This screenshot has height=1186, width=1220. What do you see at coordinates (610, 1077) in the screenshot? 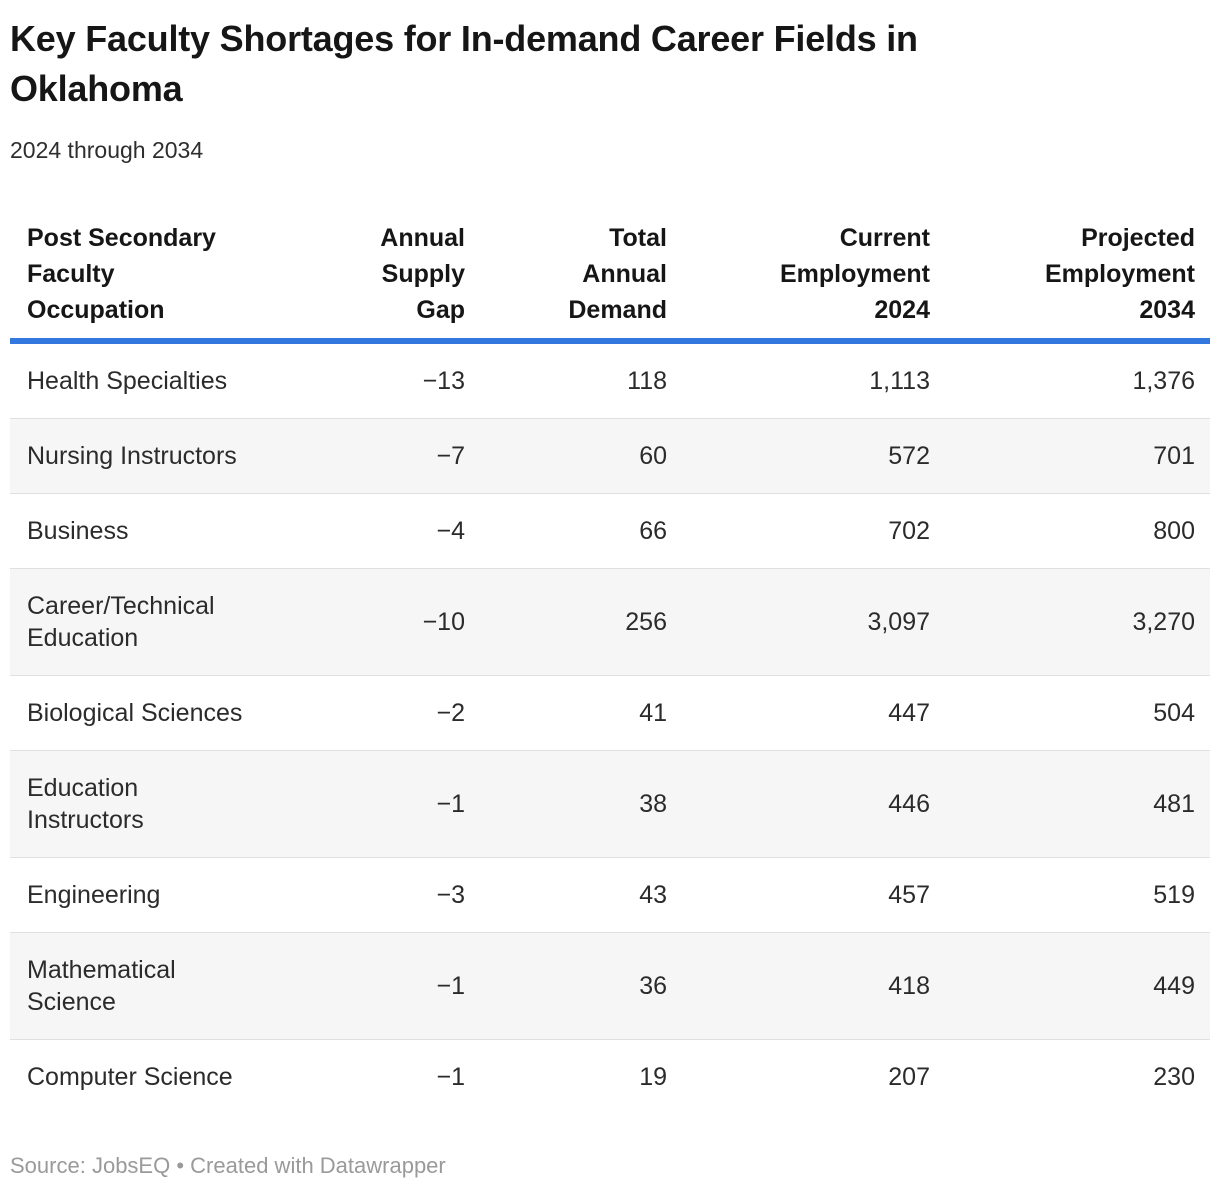
I see `table-row: Computer Science −1 19 207 230` at bounding box center [610, 1077].